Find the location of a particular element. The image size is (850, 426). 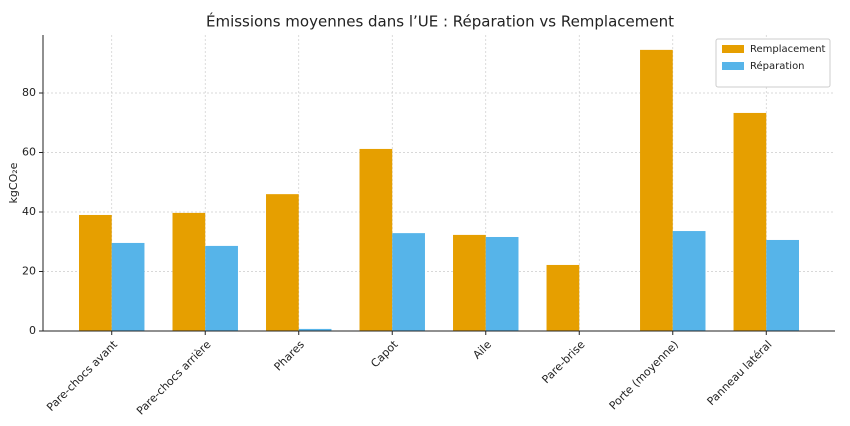

x-tick-label: Pare-brise is located at coordinates (563, 362).